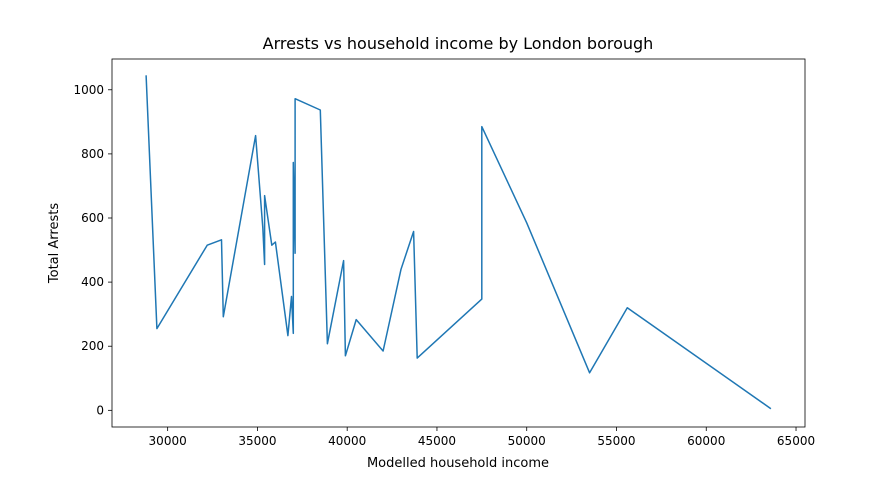  I want to click on y-tick-label: 400, so click(92, 282).